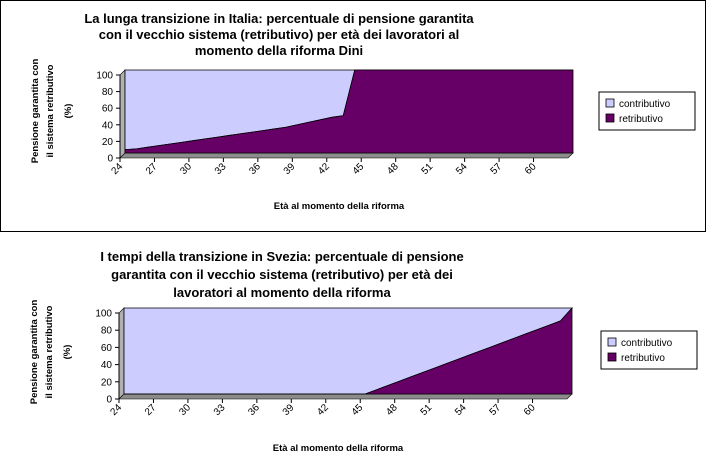  I want to click on svezia-y-tick-label: 60, so click(107, 348).